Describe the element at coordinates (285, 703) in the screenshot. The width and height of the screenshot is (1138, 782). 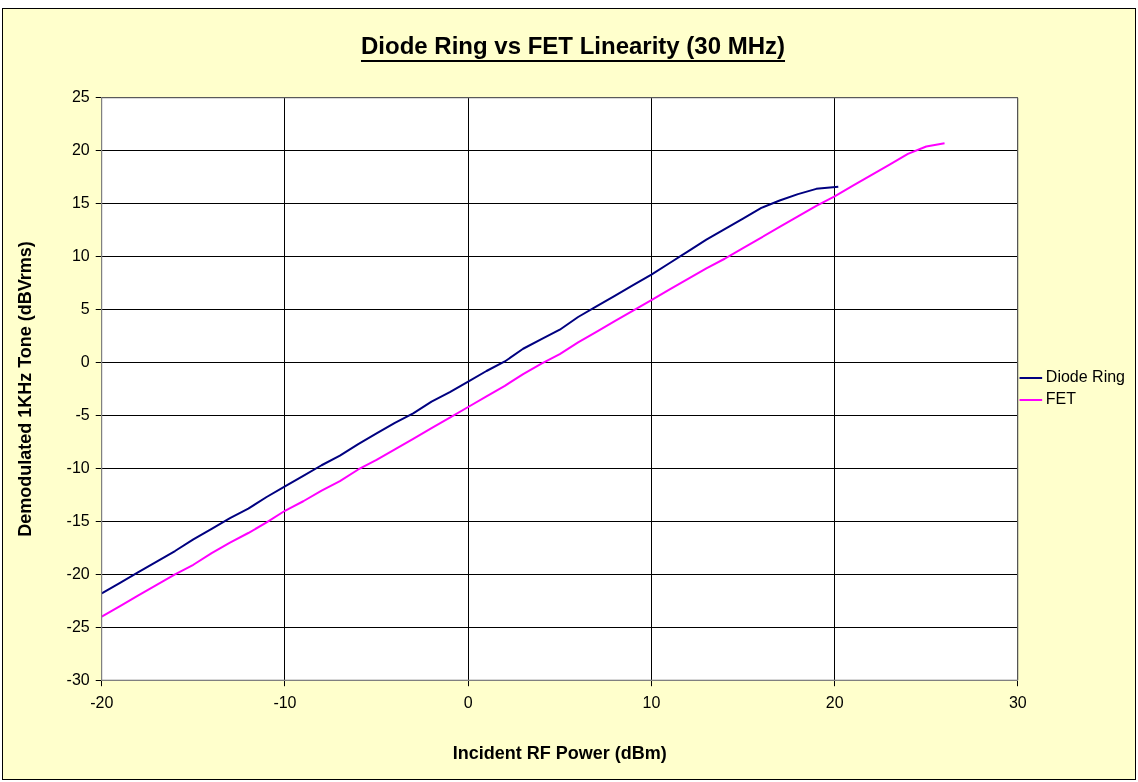
I see `x-tick-label: -10` at that location.